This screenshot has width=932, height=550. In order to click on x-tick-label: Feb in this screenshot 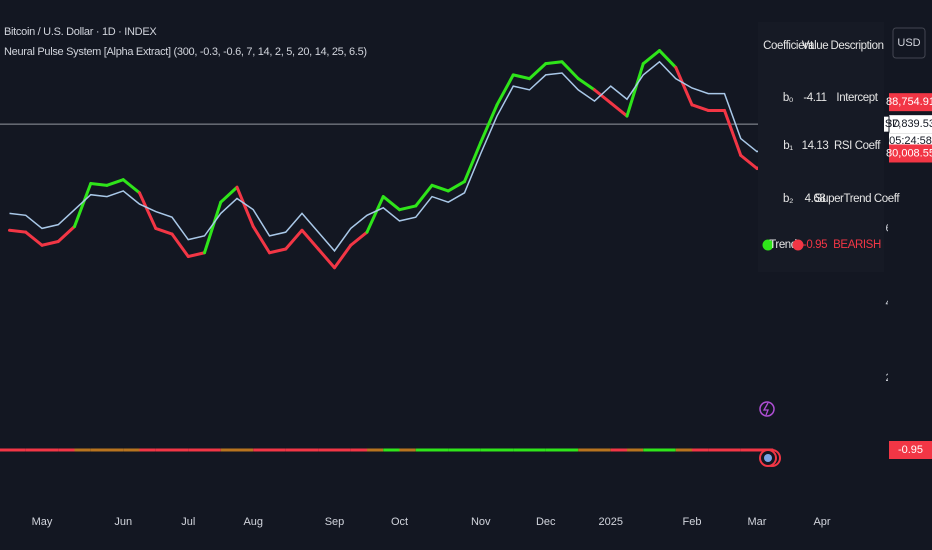, I will do `click(692, 522)`.